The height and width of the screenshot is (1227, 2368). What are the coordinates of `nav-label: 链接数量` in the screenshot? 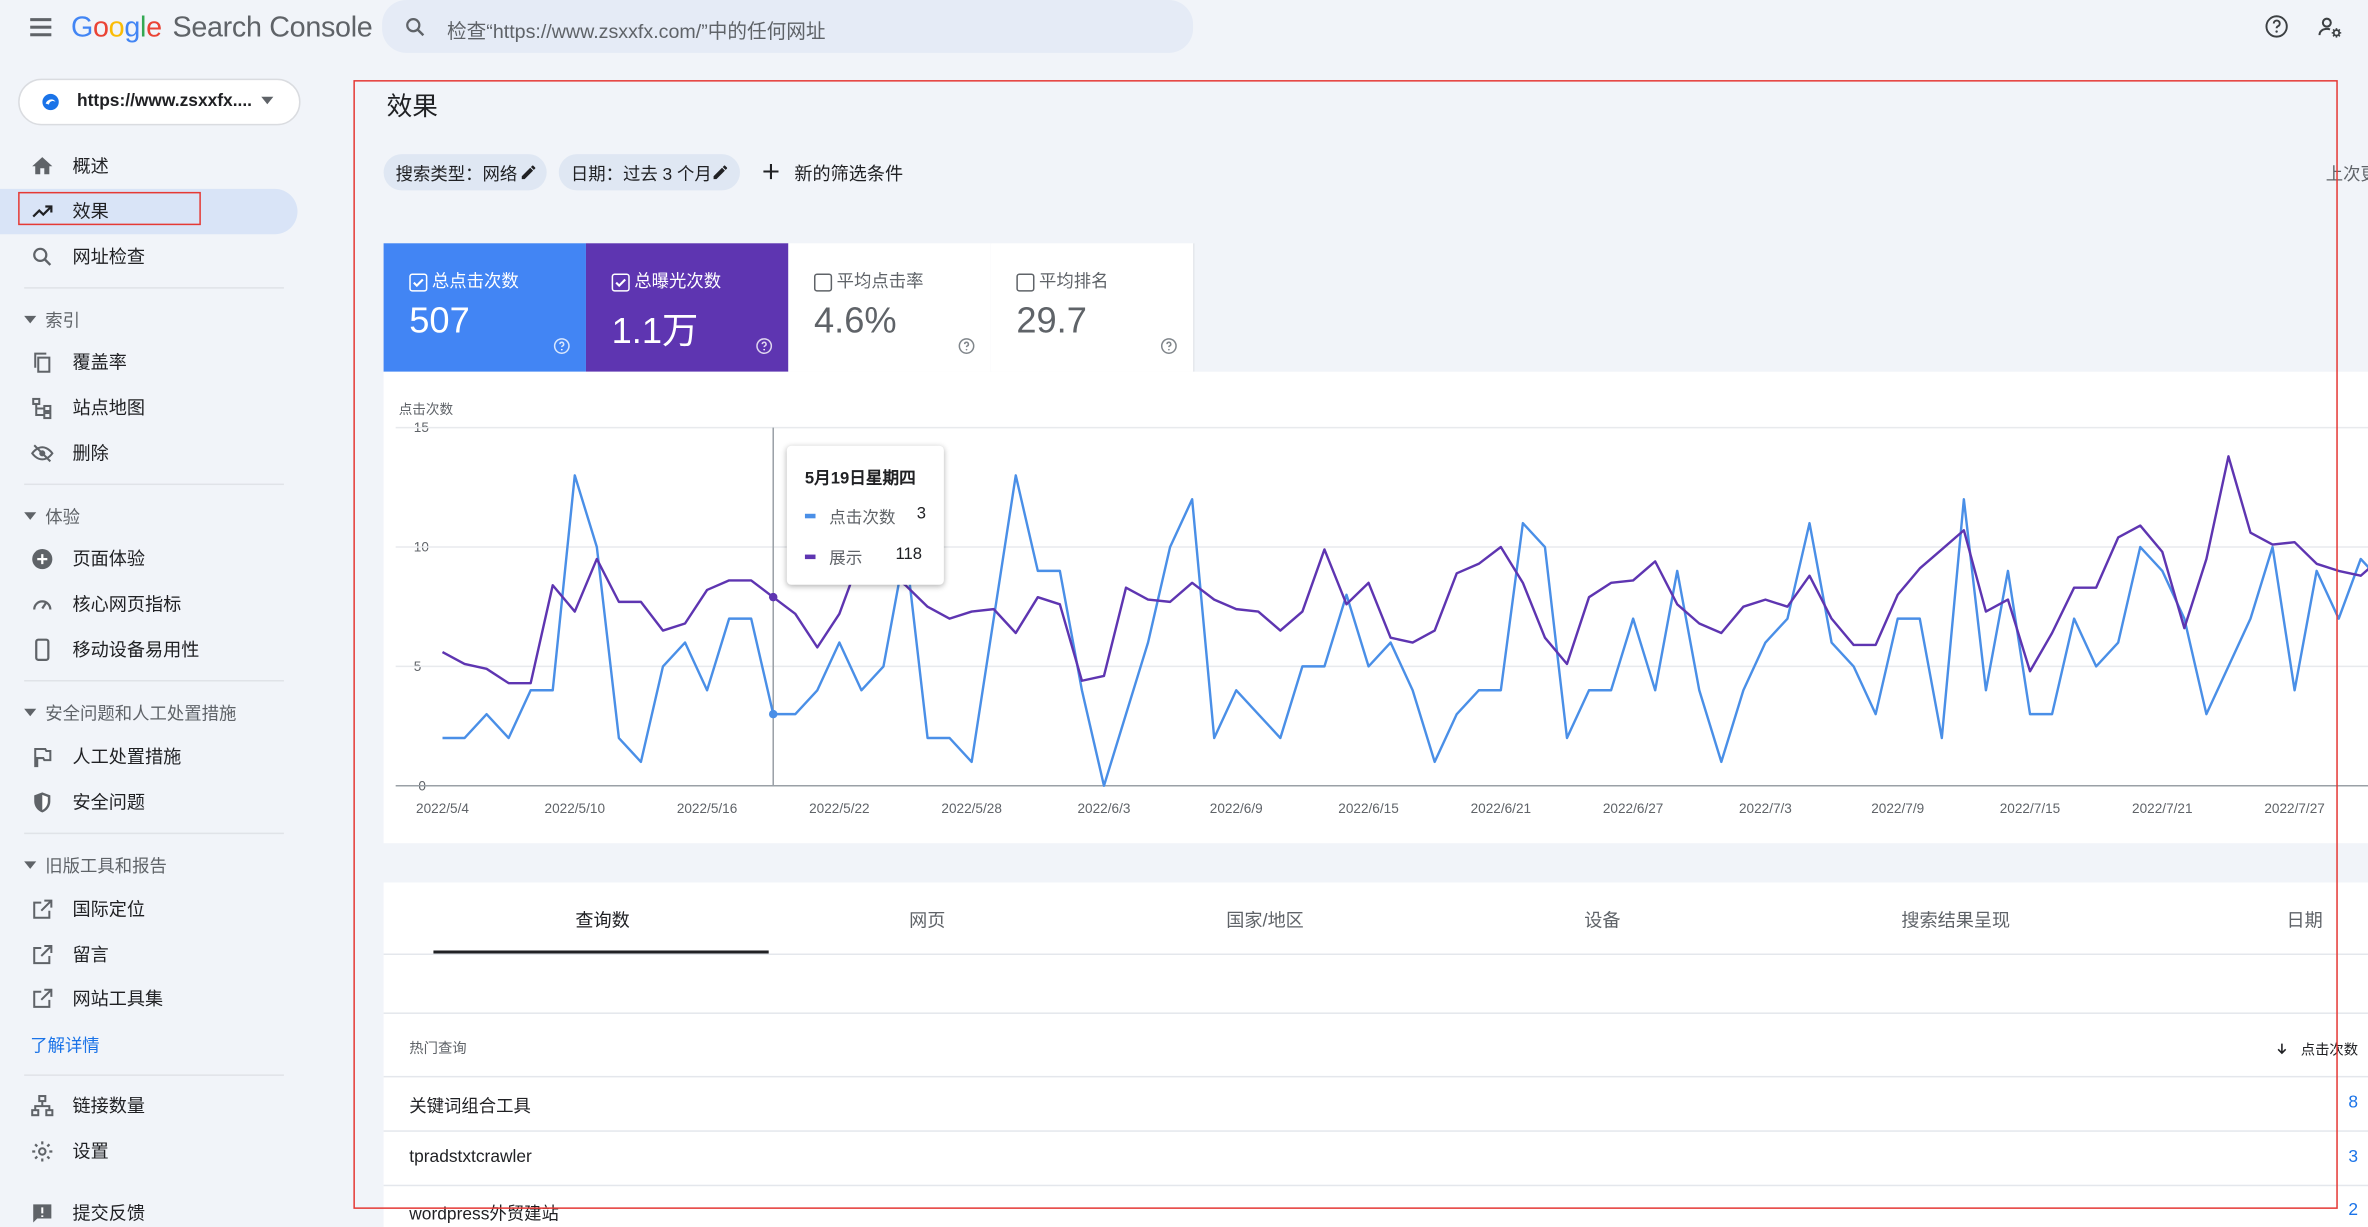 It's located at (109, 1106).